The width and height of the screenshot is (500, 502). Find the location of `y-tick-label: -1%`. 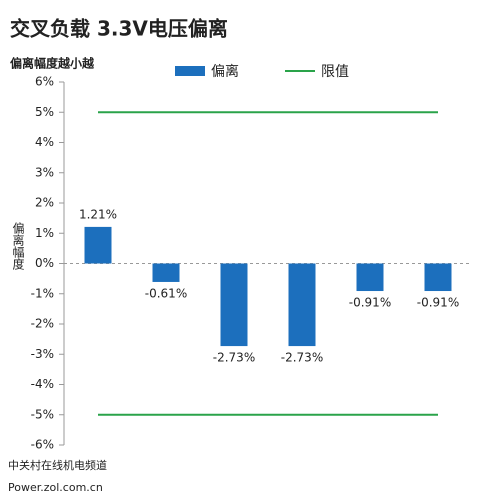

y-tick-label: -1% is located at coordinates (42, 293).